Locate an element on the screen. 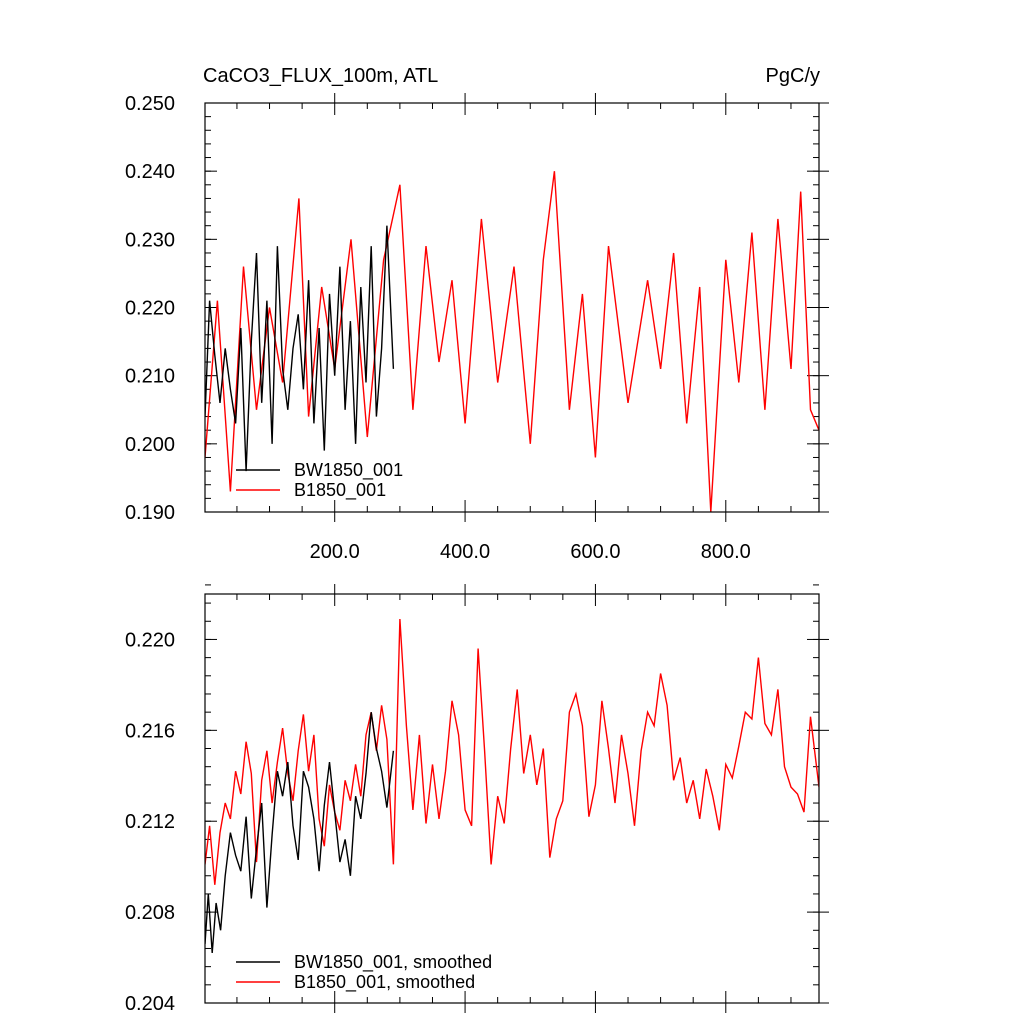 The width and height of the screenshot is (1024, 1024). top-y-tick-label: 0.250 is located at coordinates (150, 104).